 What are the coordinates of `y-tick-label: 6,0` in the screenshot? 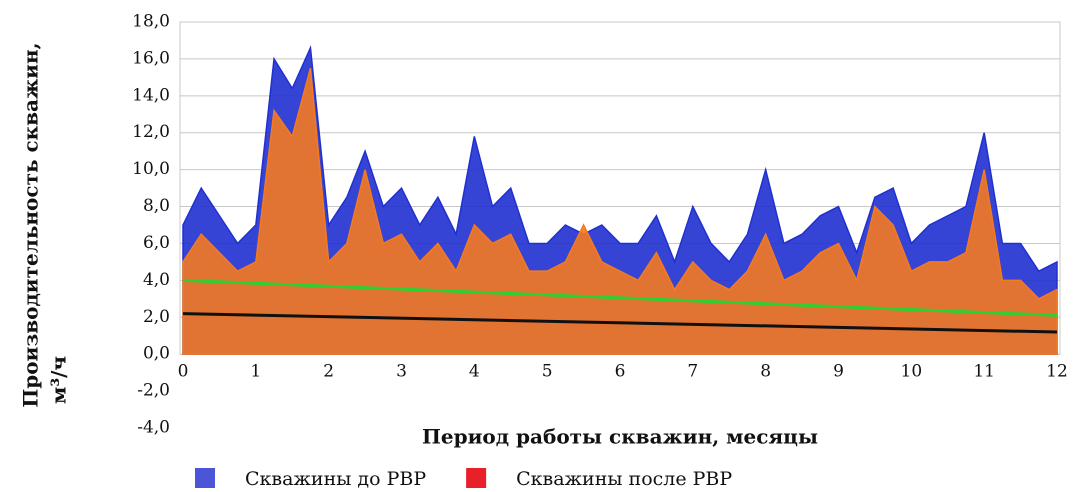 It's located at (156, 243).